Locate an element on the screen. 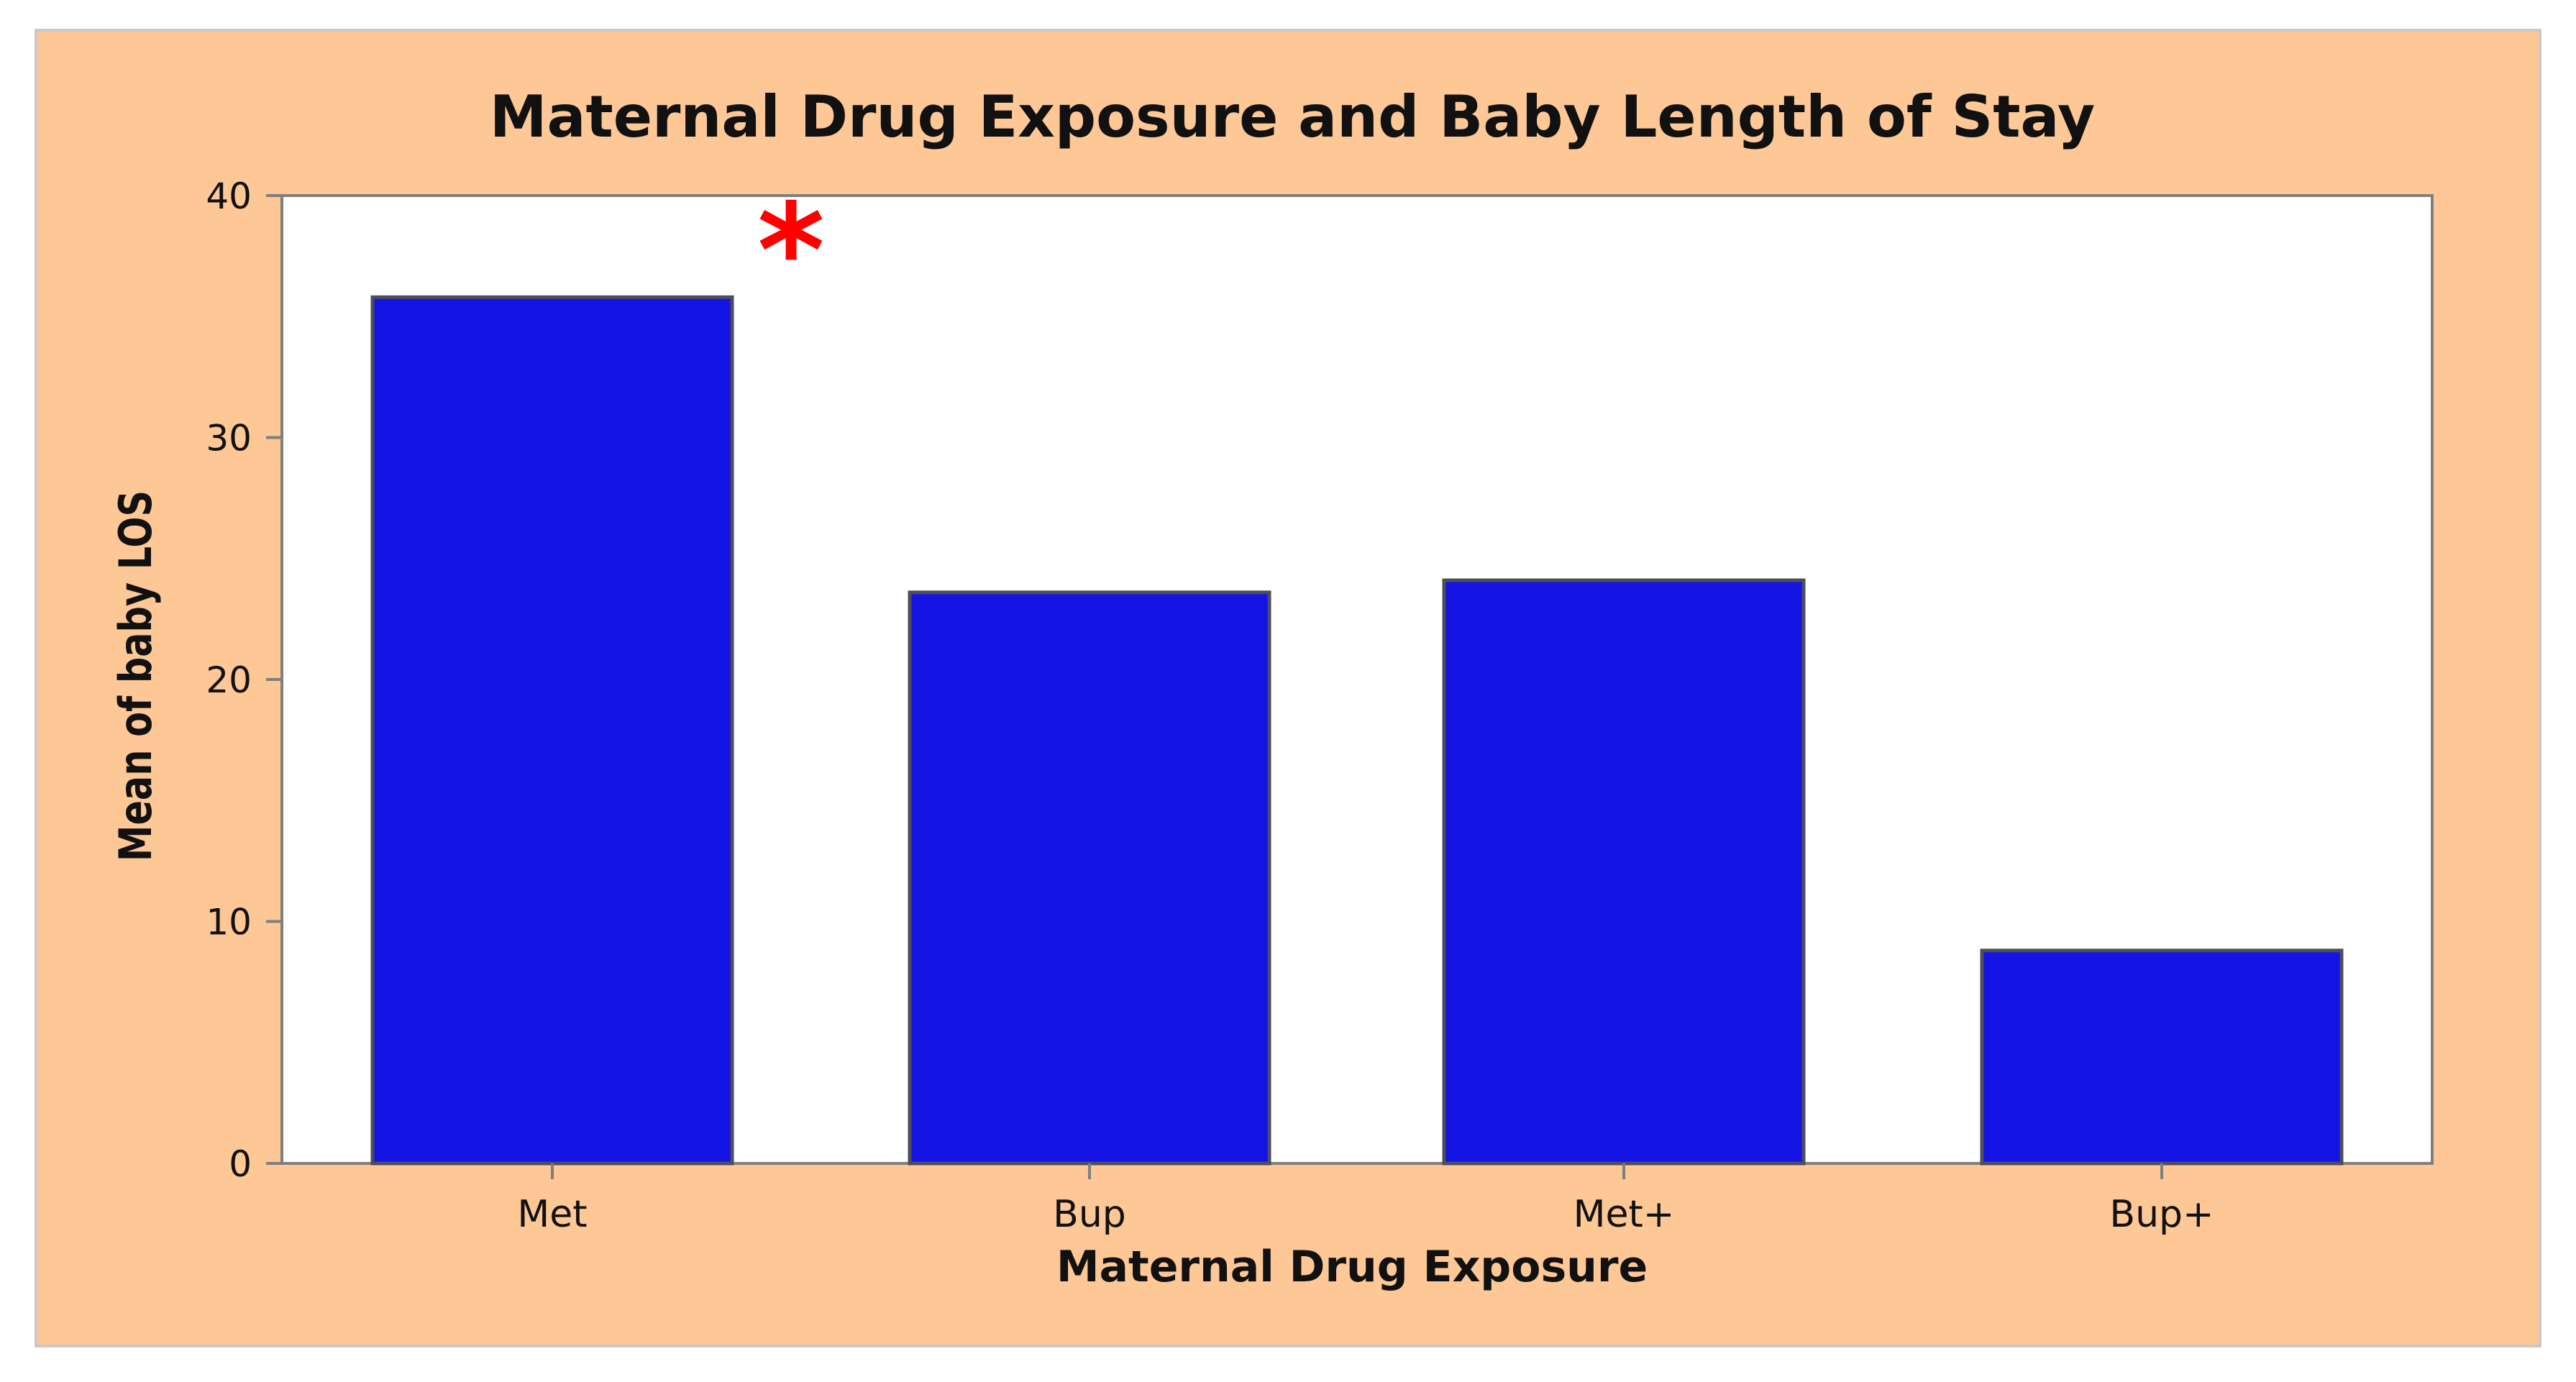  annotations: * is located at coordinates (791, 251).